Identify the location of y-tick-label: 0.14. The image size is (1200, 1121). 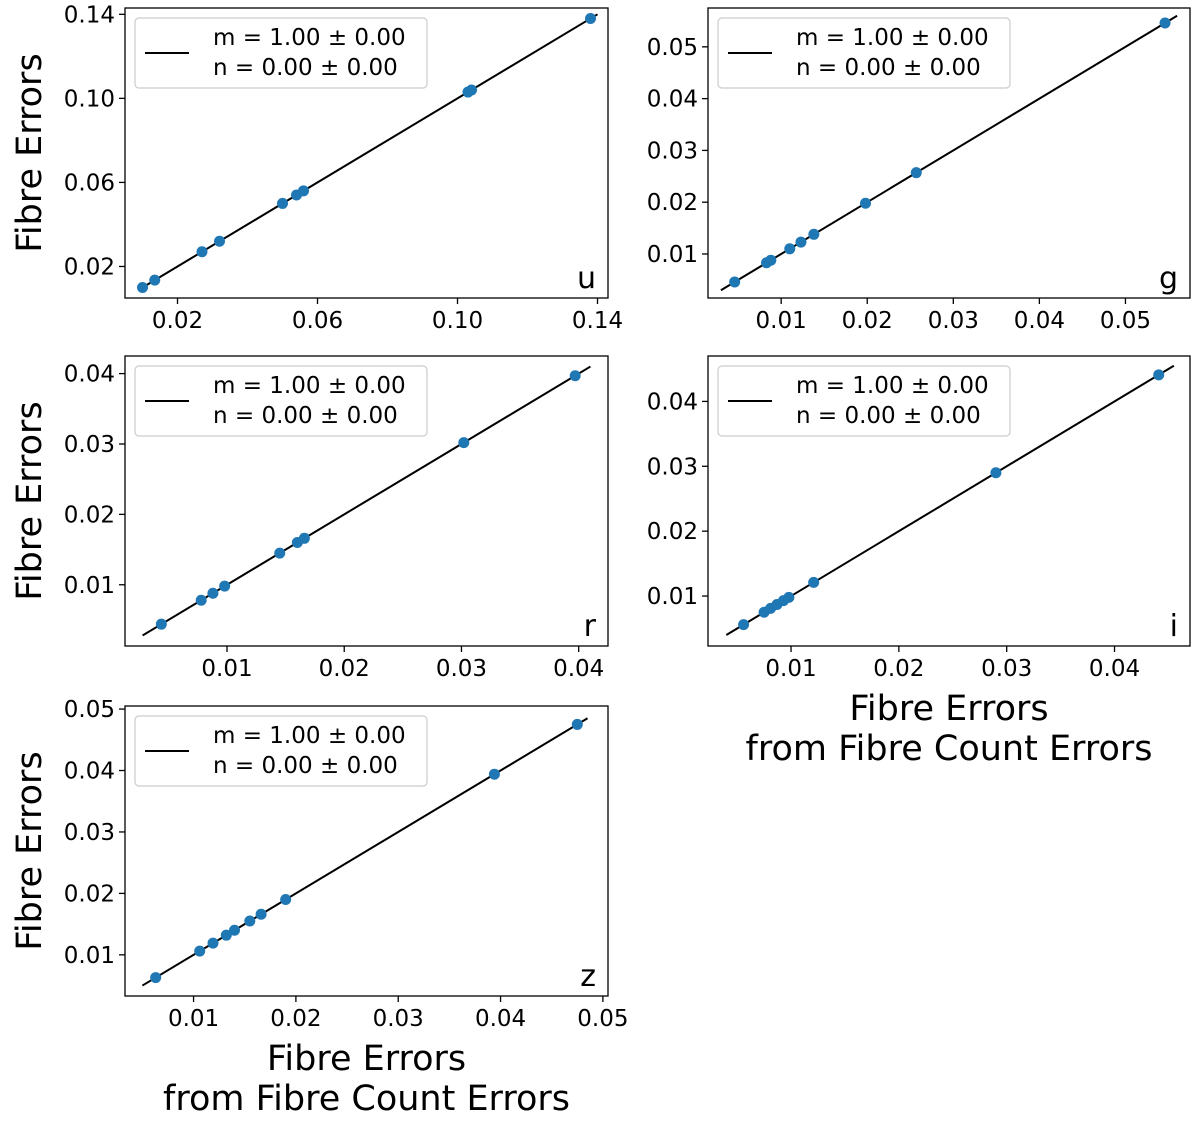
(89, 15).